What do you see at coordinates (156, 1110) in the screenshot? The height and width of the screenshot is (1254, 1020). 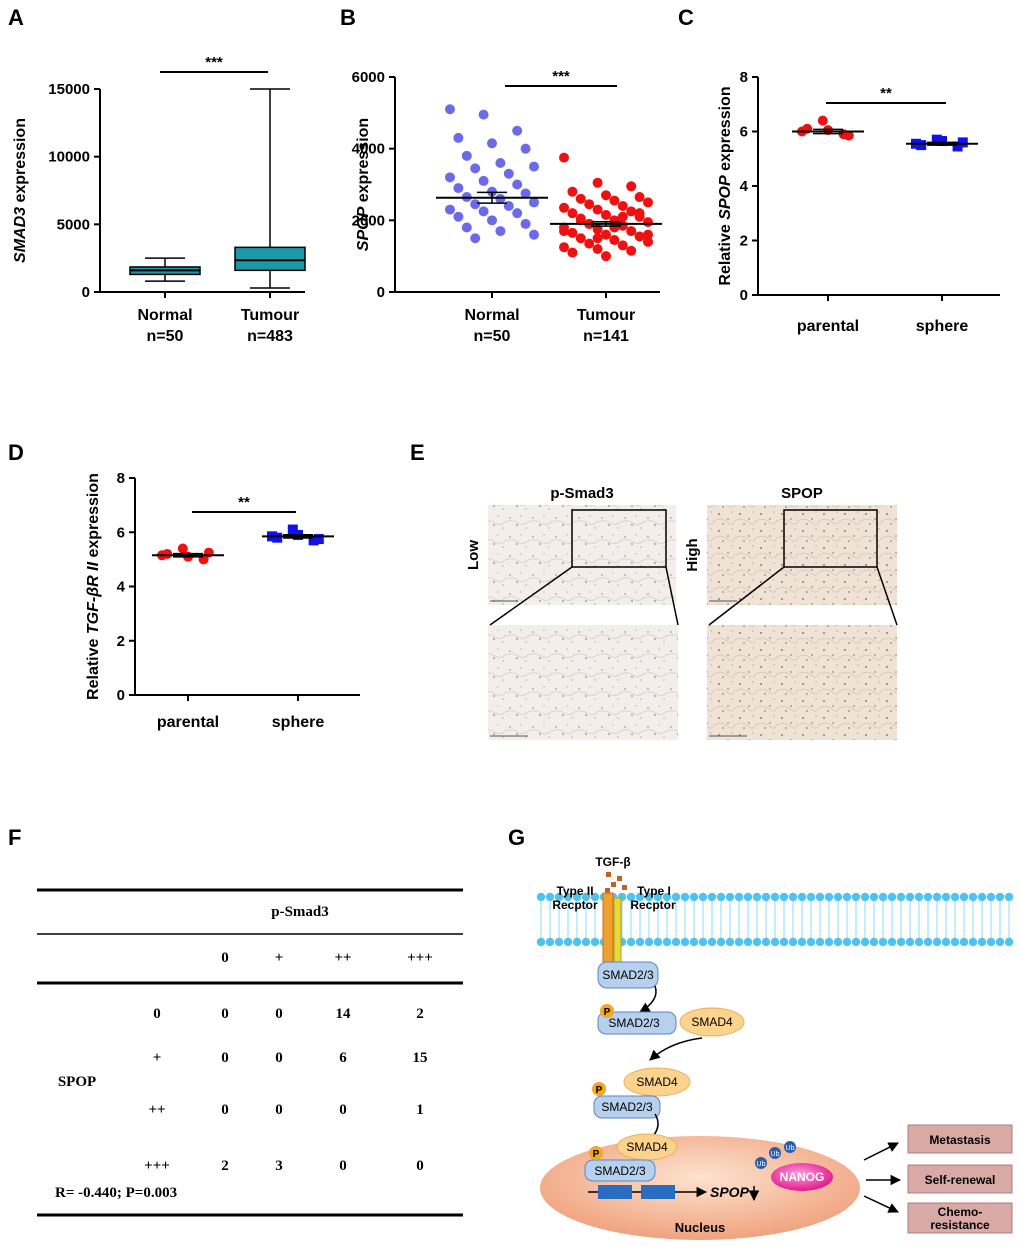 I see `row-header: ++` at bounding box center [156, 1110].